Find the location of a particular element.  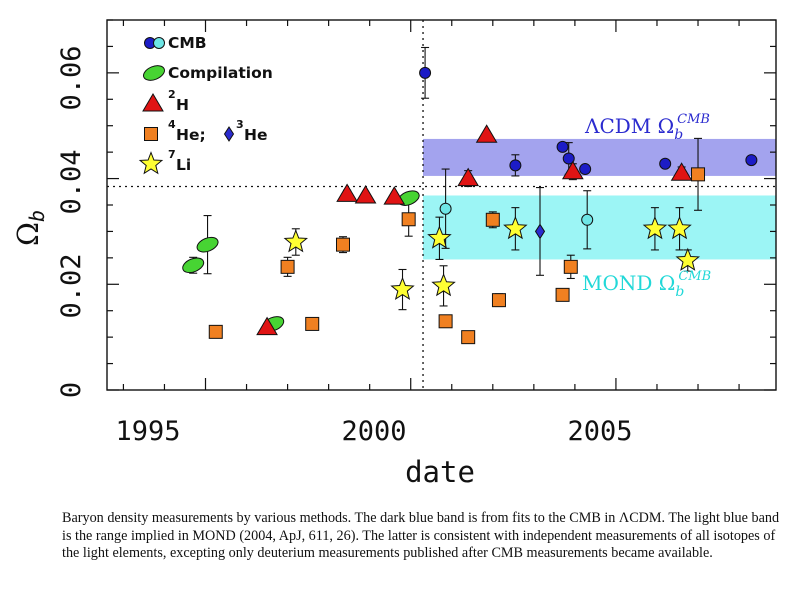

legend-marker-cmb-light is located at coordinates (159, 43).